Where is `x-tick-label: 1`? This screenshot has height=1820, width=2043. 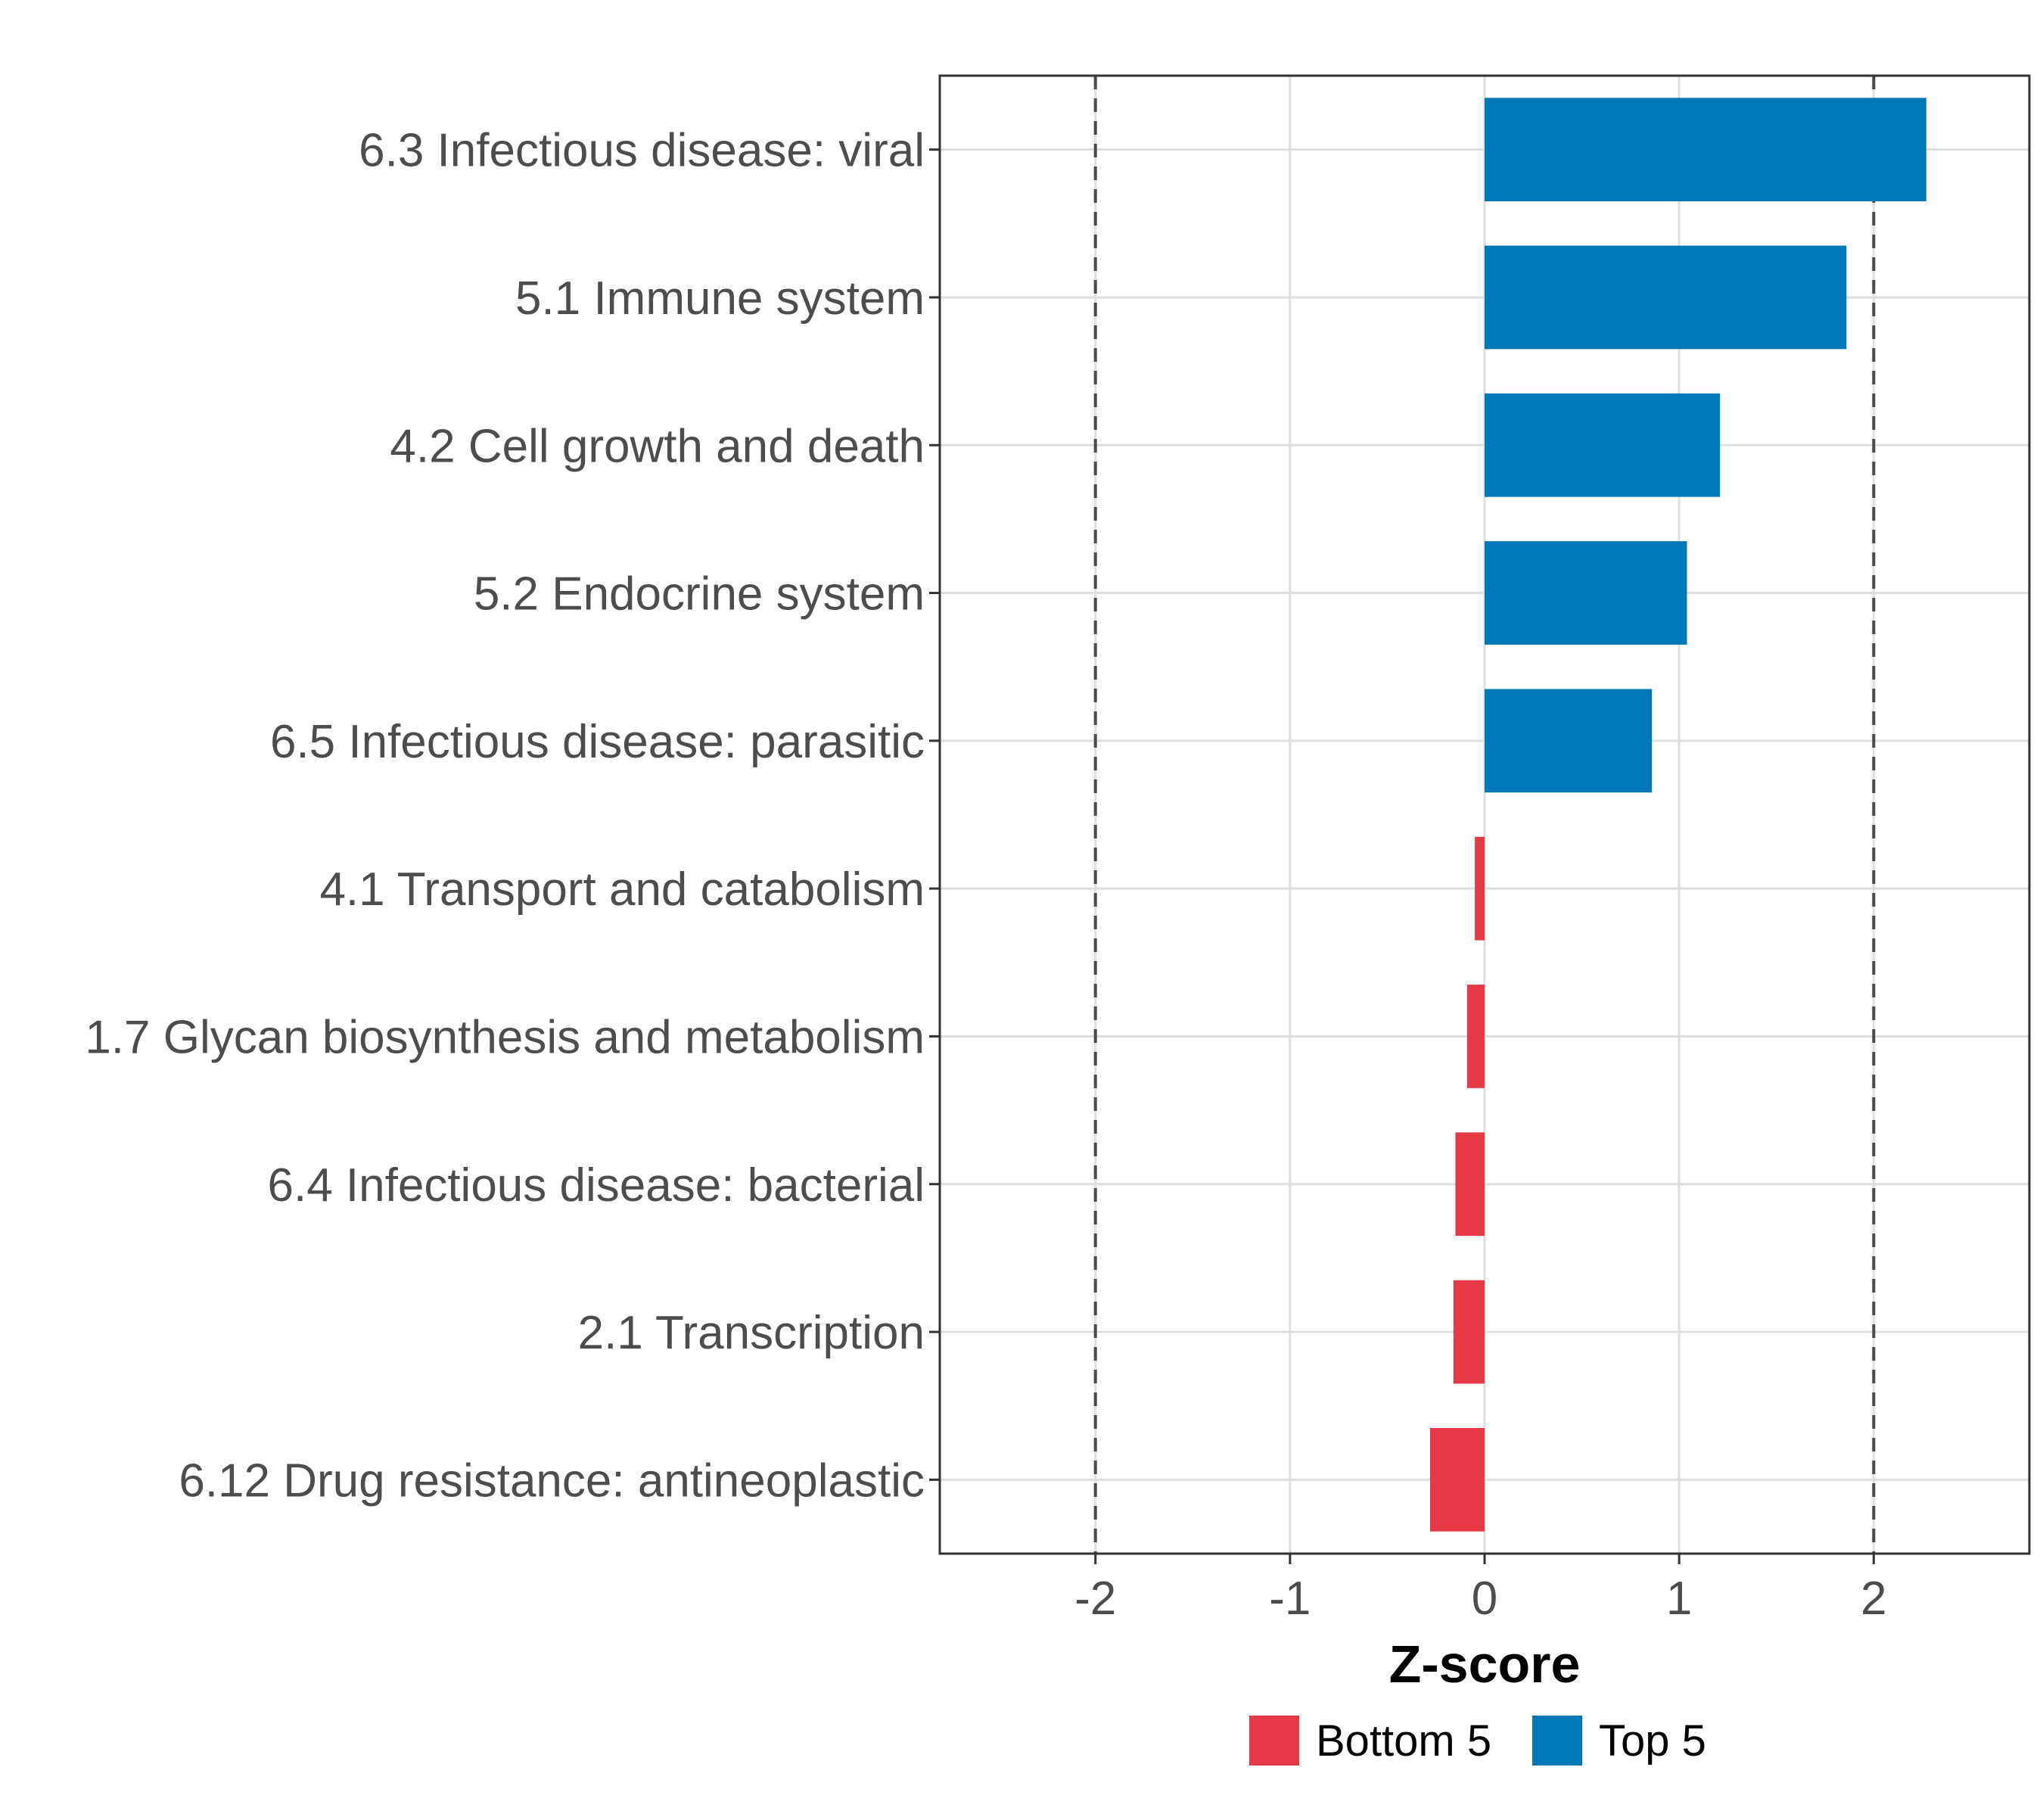
x-tick-label: 1 is located at coordinates (1679, 1599).